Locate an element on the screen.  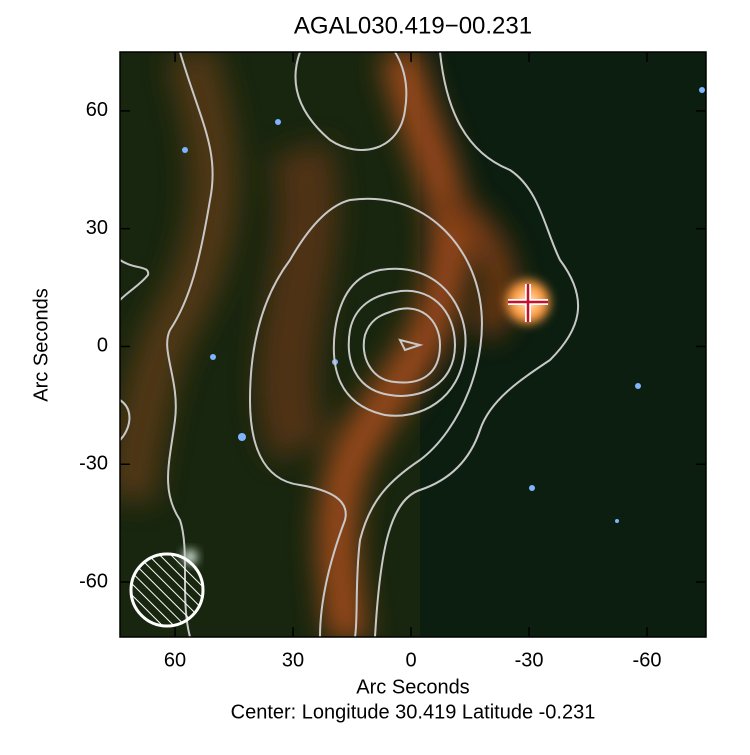
y-tick-label: 30 is located at coordinates (97, 228).